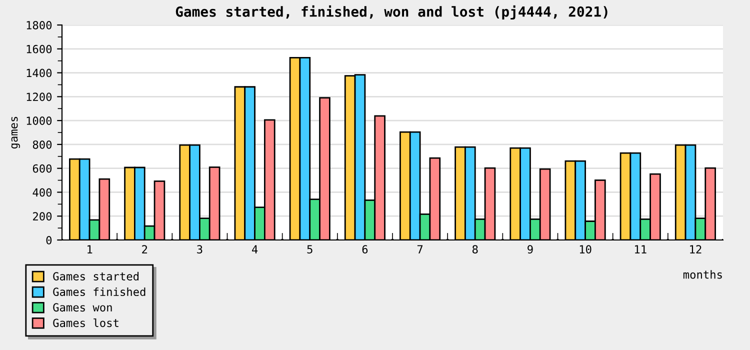  Describe the element at coordinates (85, 323) in the screenshot. I see `legend-label: Games lost` at that location.